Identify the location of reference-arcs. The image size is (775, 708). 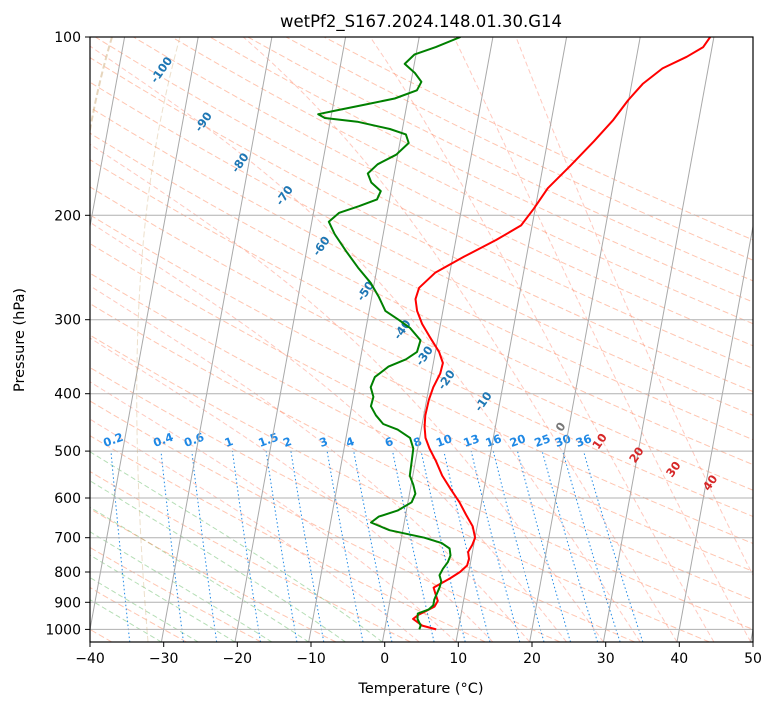
(135, 339).